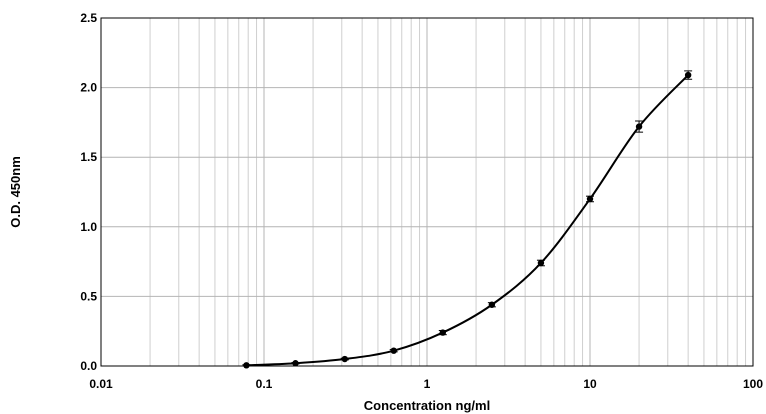  What do you see at coordinates (88, 18) in the screenshot?
I see `y-tick-label: 2.5` at bounding box center [88, 18].